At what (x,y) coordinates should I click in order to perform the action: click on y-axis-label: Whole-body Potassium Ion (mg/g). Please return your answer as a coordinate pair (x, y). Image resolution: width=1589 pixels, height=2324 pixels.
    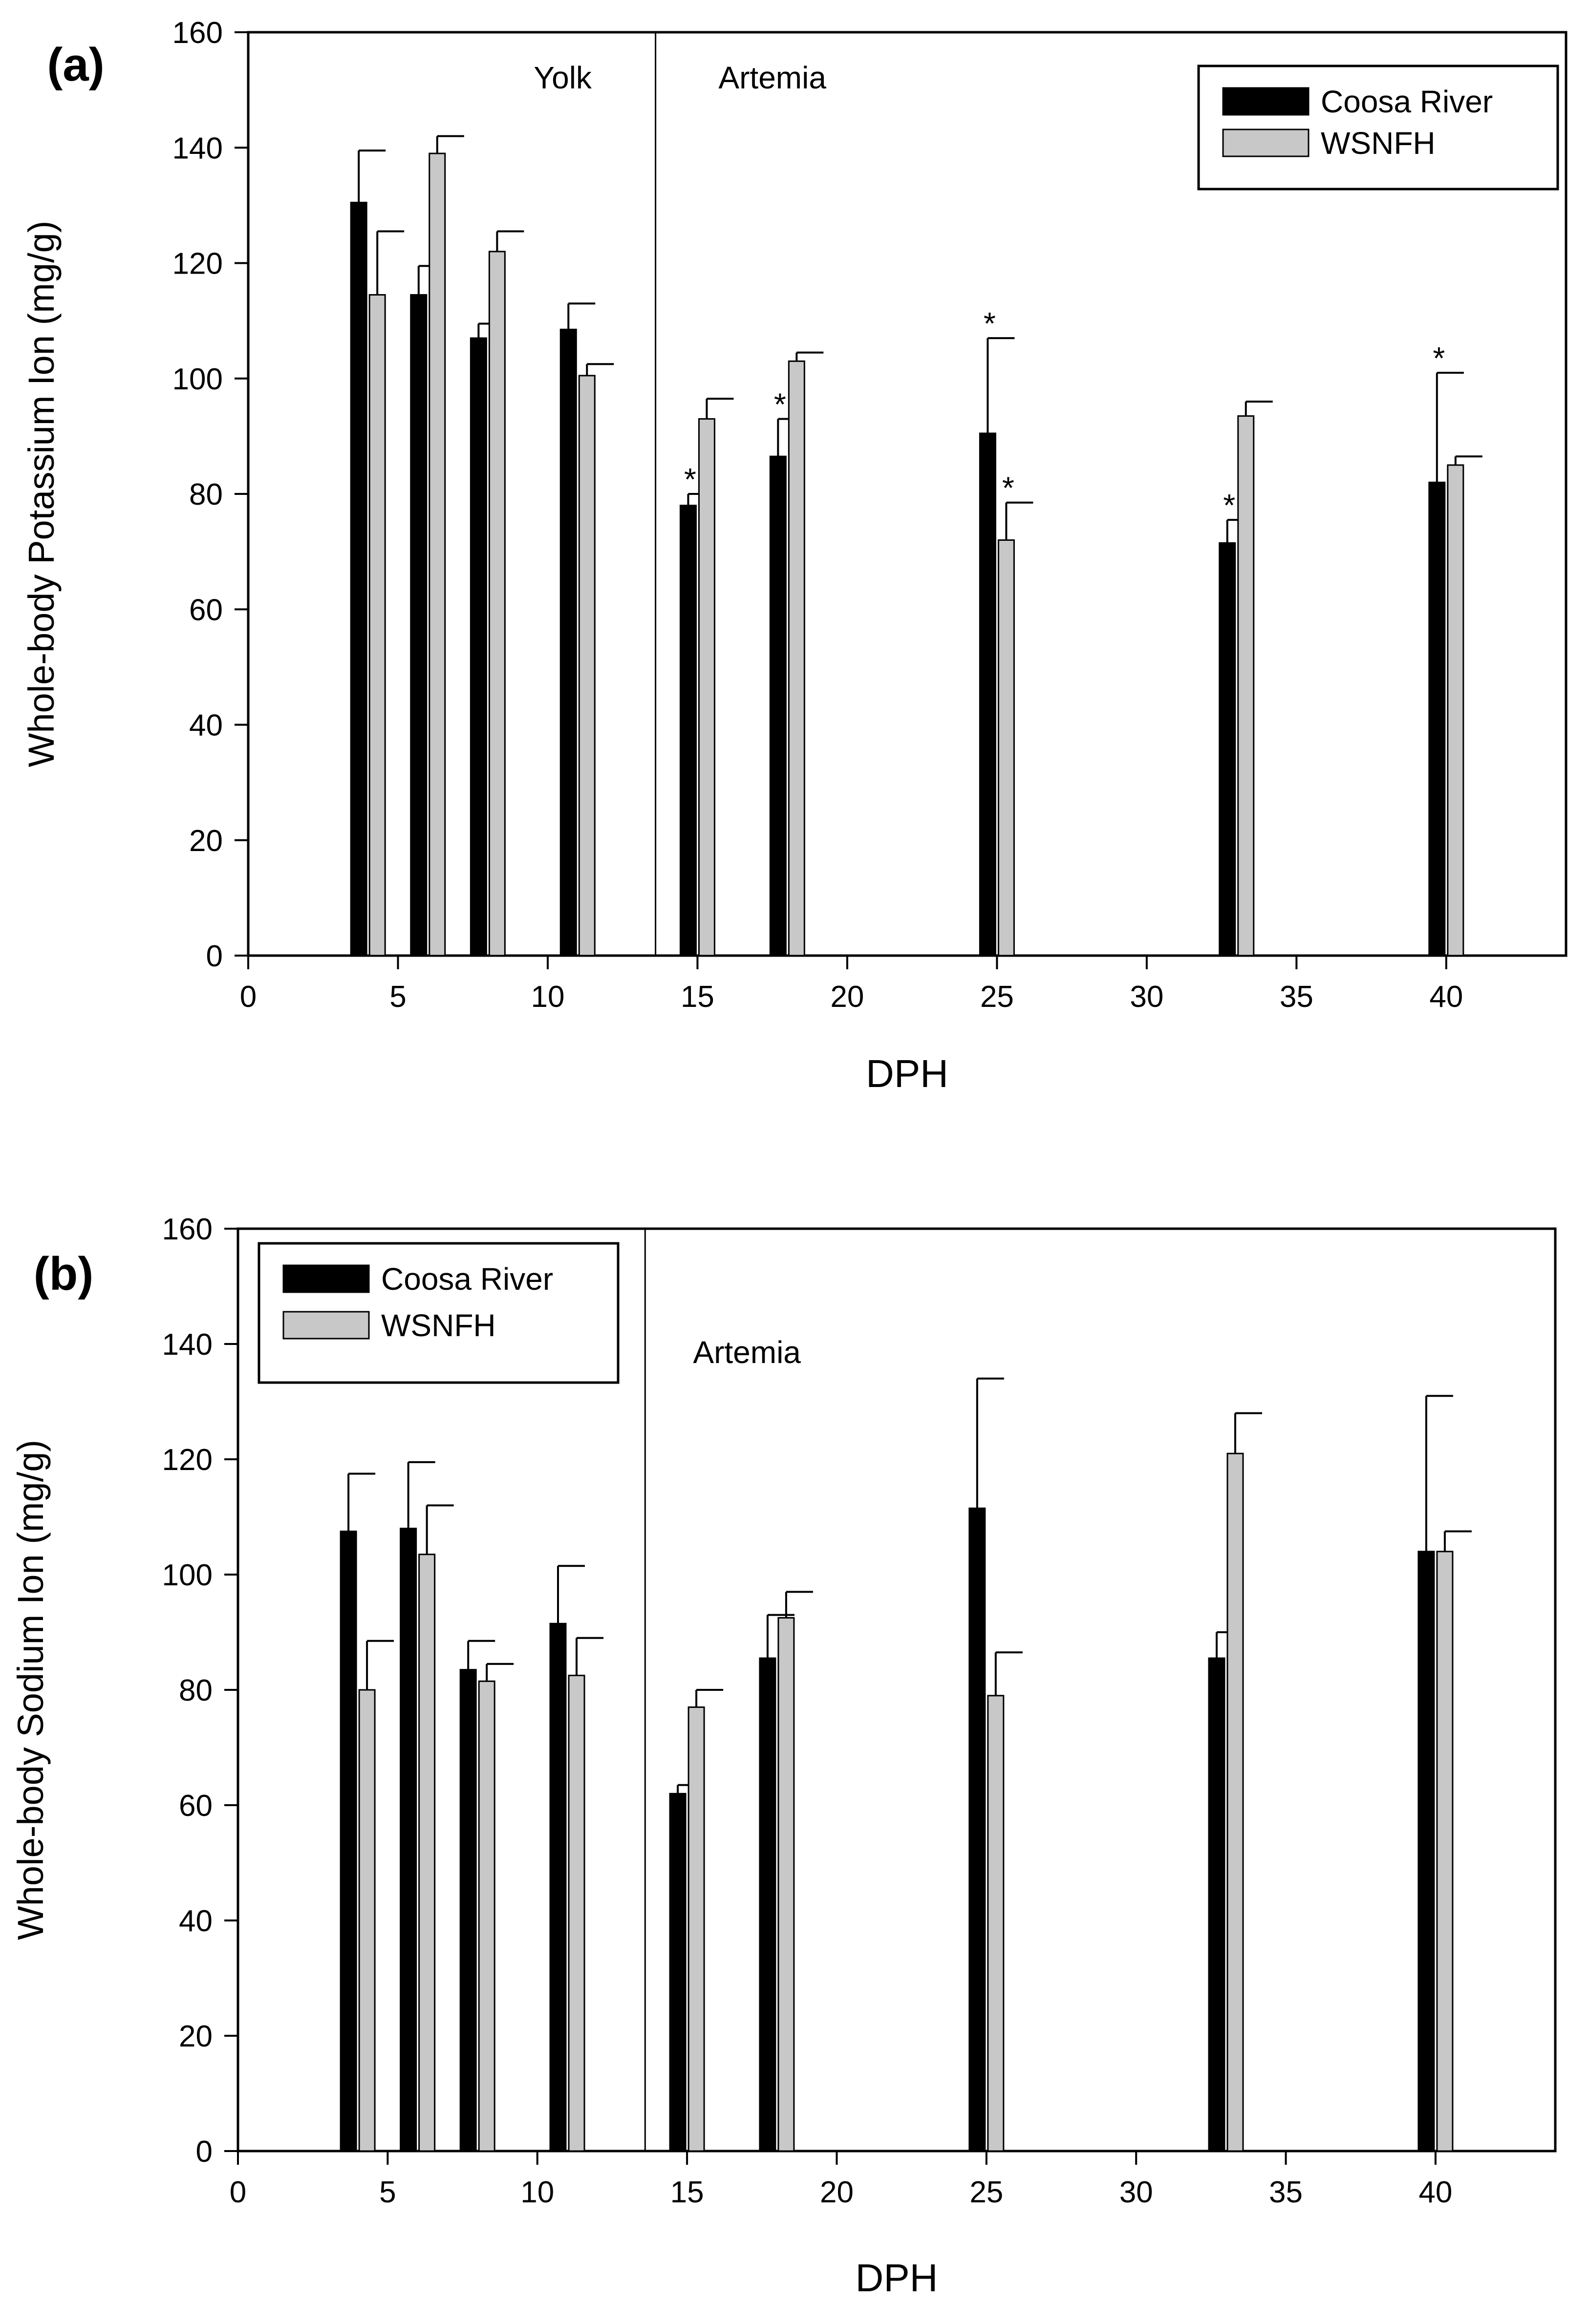
    Looking at the image, I should click on (41, 495).